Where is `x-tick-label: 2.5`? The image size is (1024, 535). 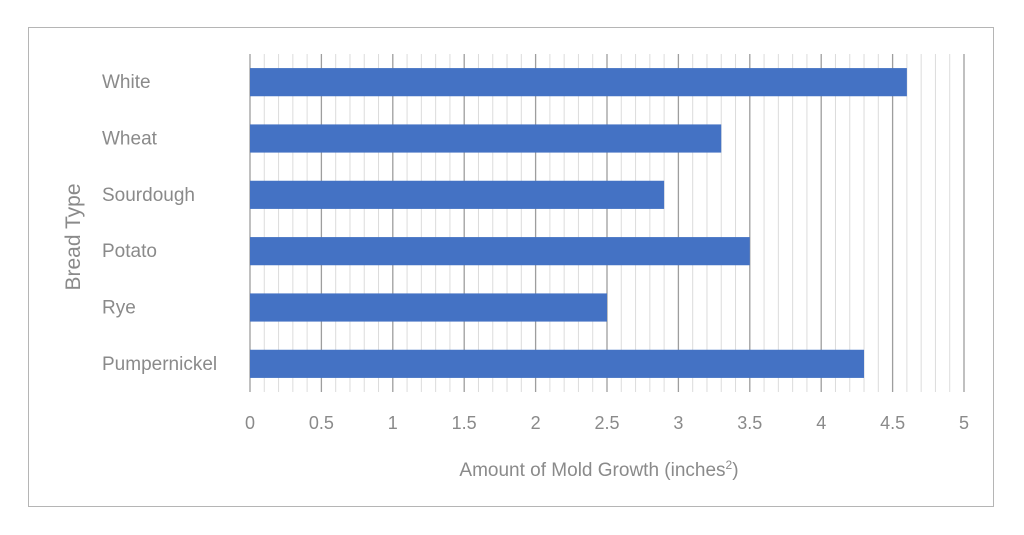 x-tick-label: 2.5 is located at coordinates (606, 423).